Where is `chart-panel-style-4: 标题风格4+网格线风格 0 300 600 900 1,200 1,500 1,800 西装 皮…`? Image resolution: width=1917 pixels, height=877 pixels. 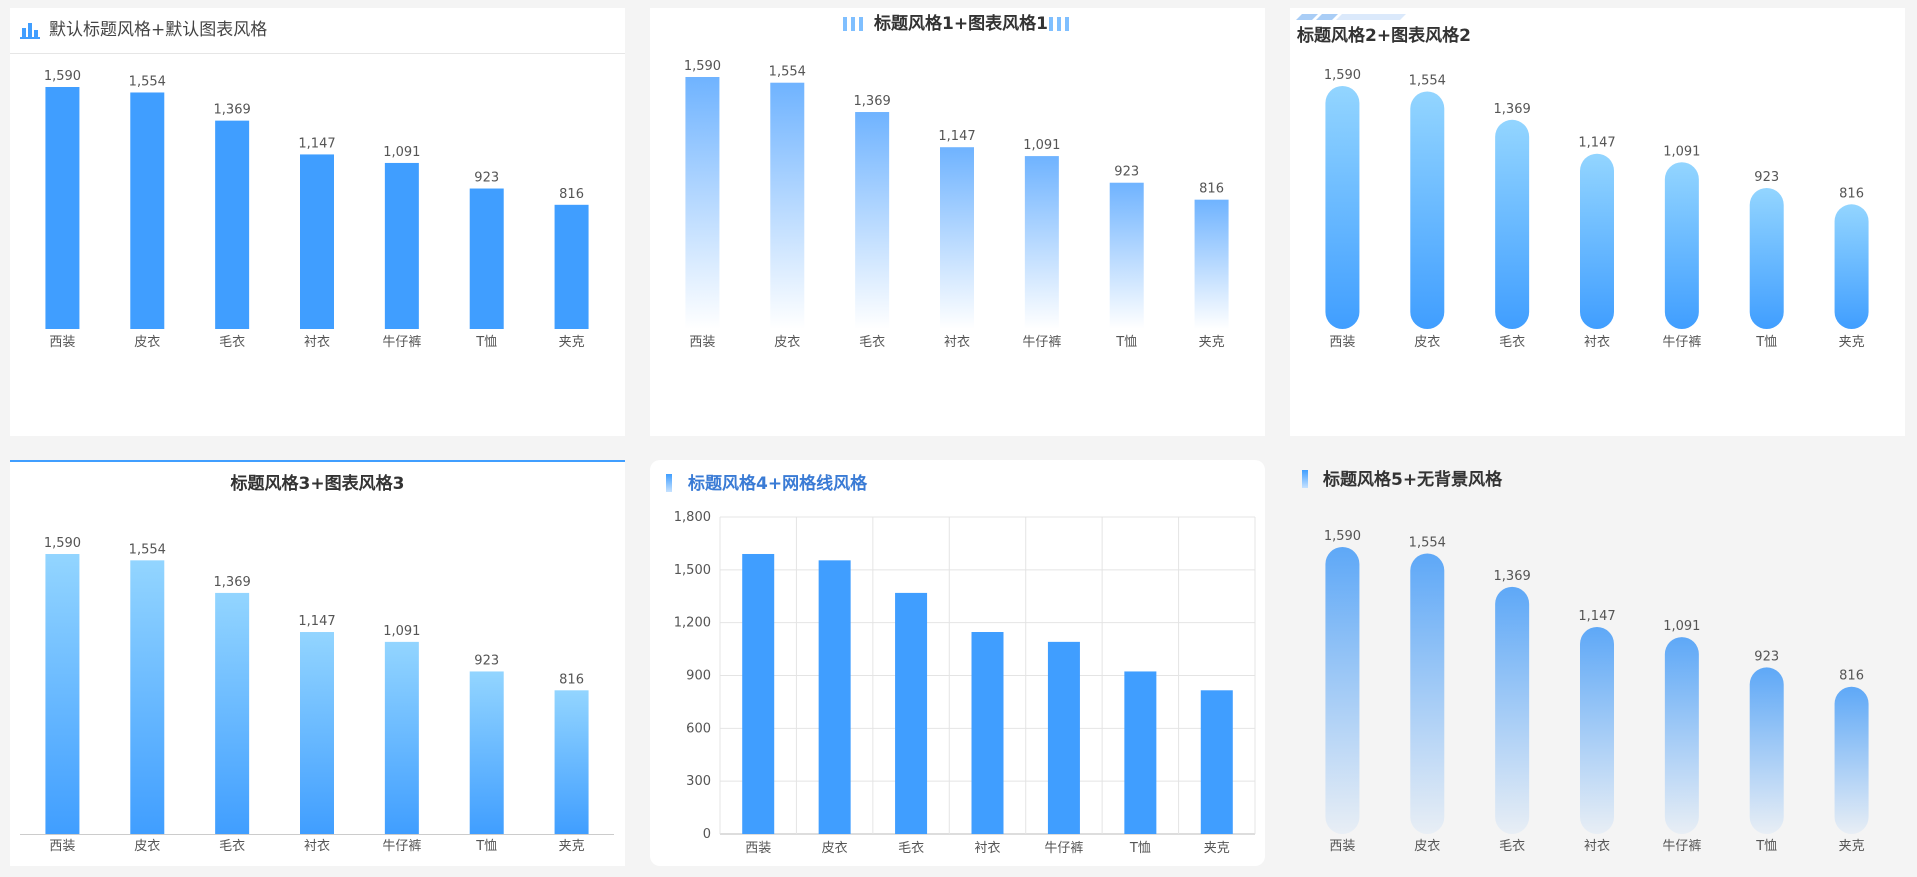 chart-panel-style-4: 标题风格4+网格线风格 0 300 600 900 1,200 1,500 1,800 西装 皮… is located at coordinates (957, 663).